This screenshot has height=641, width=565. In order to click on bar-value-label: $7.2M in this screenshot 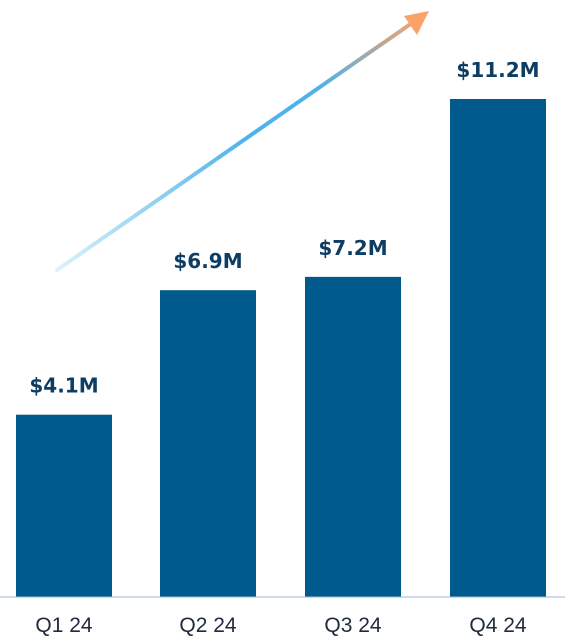, I will do `click(352, 248)`.